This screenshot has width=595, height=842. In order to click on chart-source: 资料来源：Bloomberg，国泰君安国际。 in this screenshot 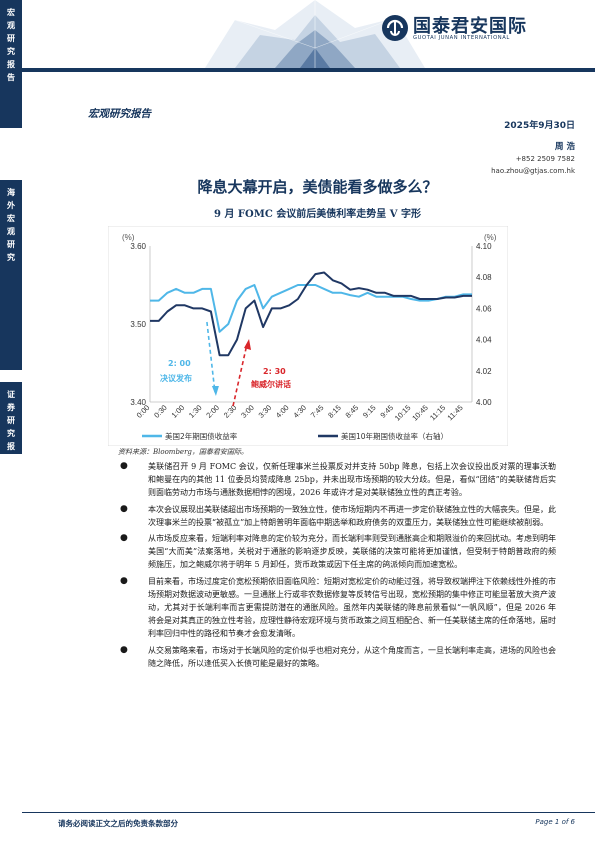, I will do `click(183, 452)`.